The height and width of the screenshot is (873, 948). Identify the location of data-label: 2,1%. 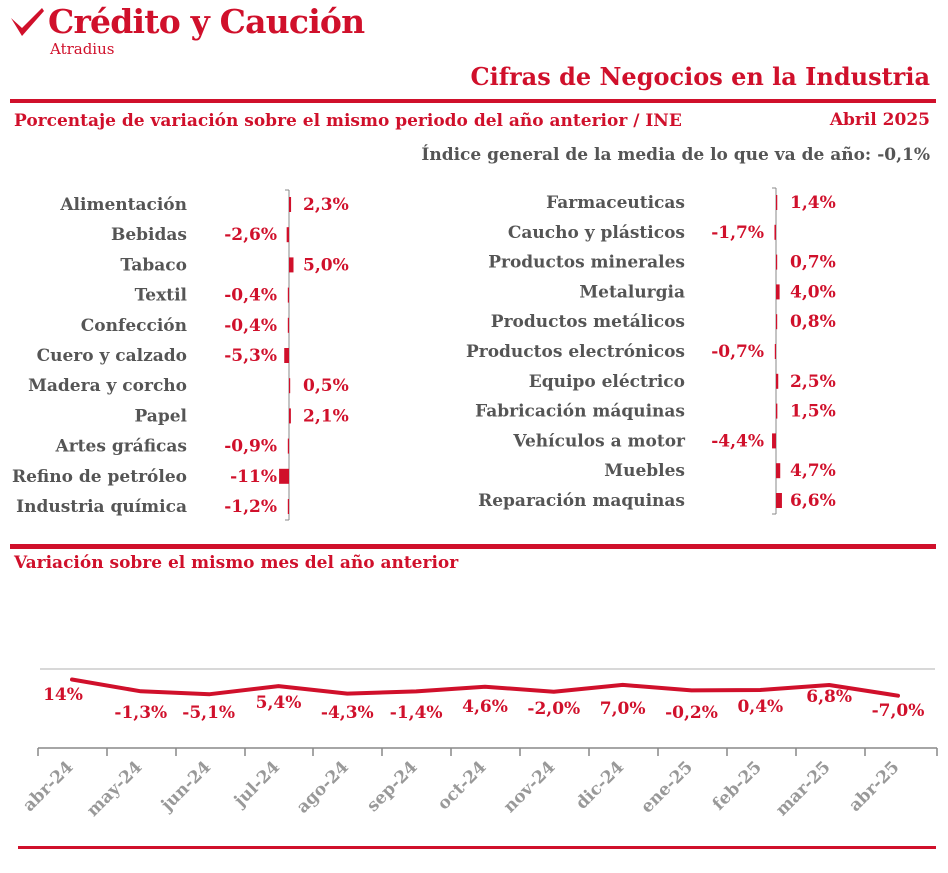
(326, 416).